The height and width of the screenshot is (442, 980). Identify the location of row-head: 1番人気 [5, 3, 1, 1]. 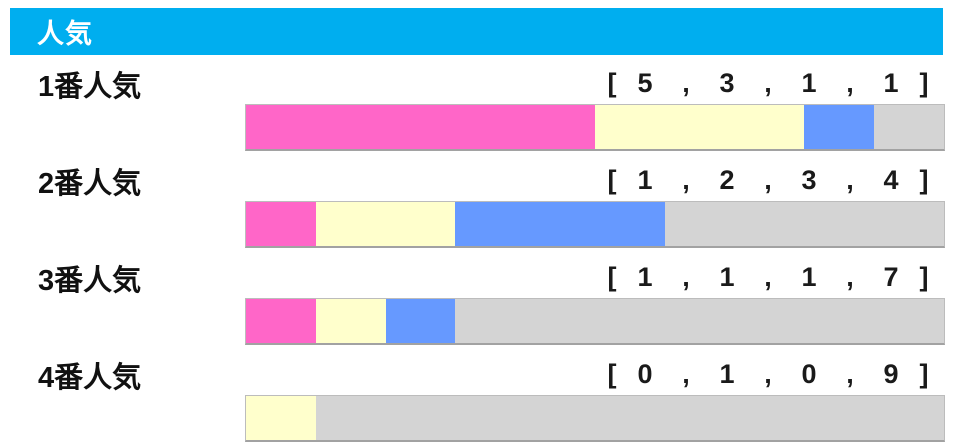
(486, 83).